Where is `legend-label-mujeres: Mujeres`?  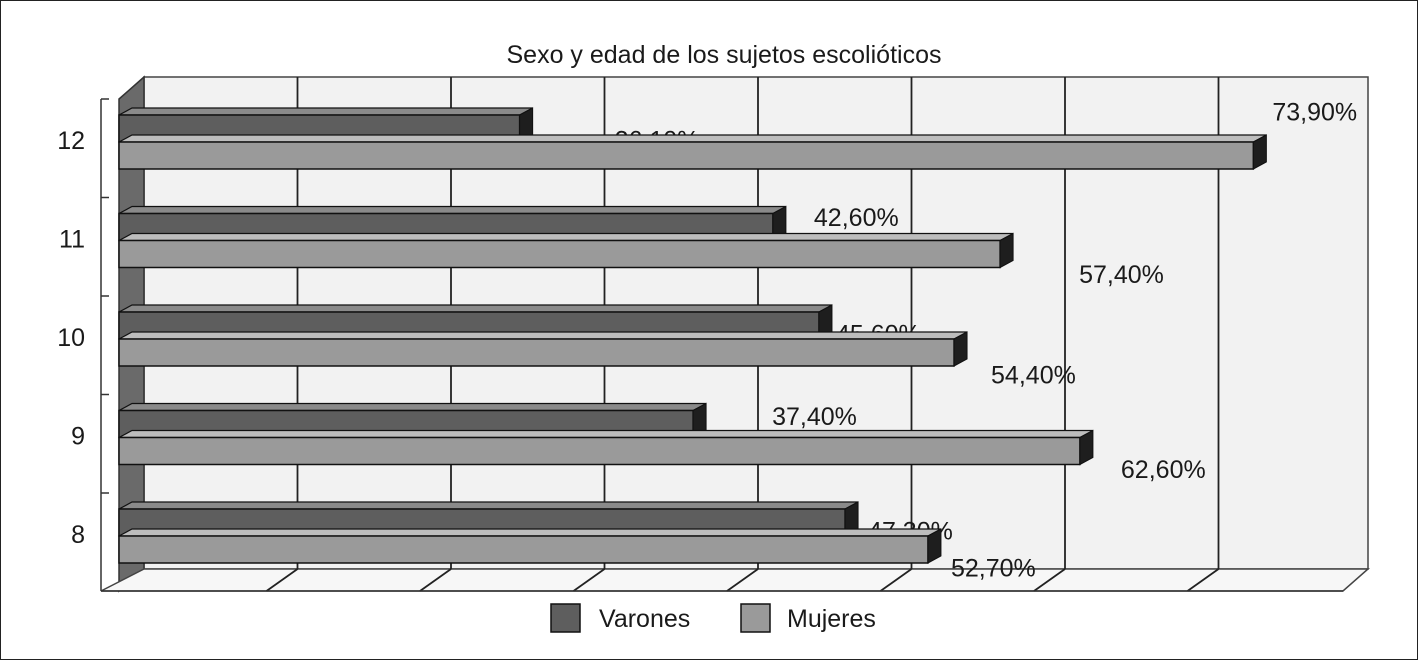 legend-label-mujeres: Mujeres is located at coordinates (831, 619).